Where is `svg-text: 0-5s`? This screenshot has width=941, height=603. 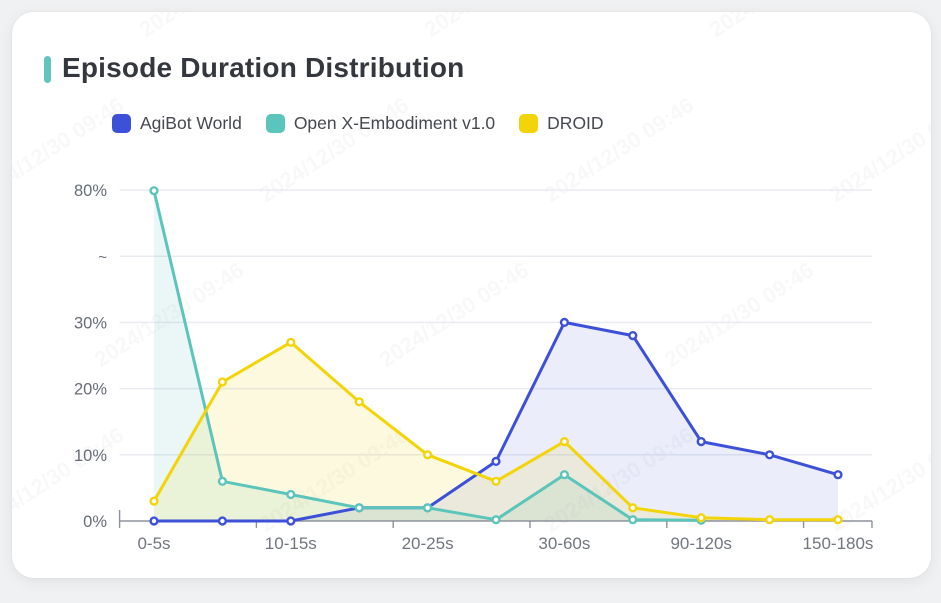 svg-text: 0-5s is located at coordinates (153, 543).